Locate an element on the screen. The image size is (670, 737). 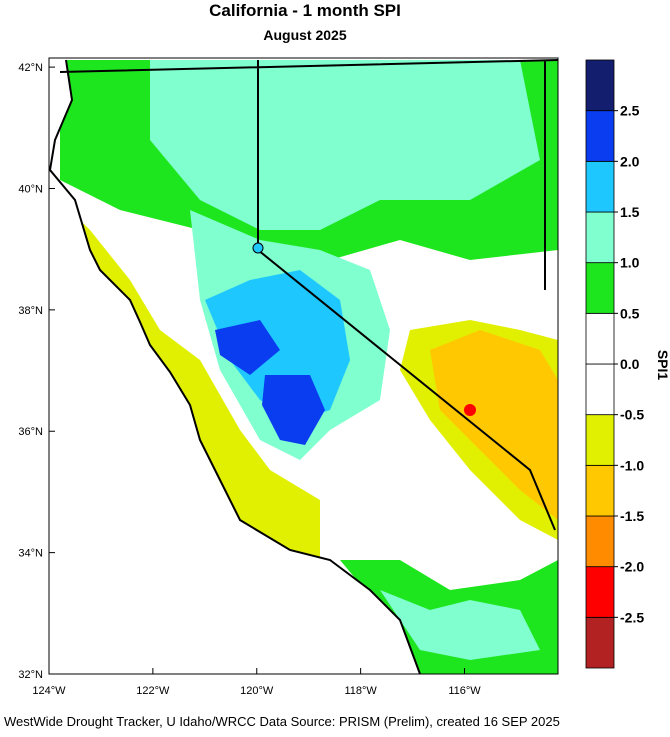
lon-label: 120°W is located at coordinates (257, 691).